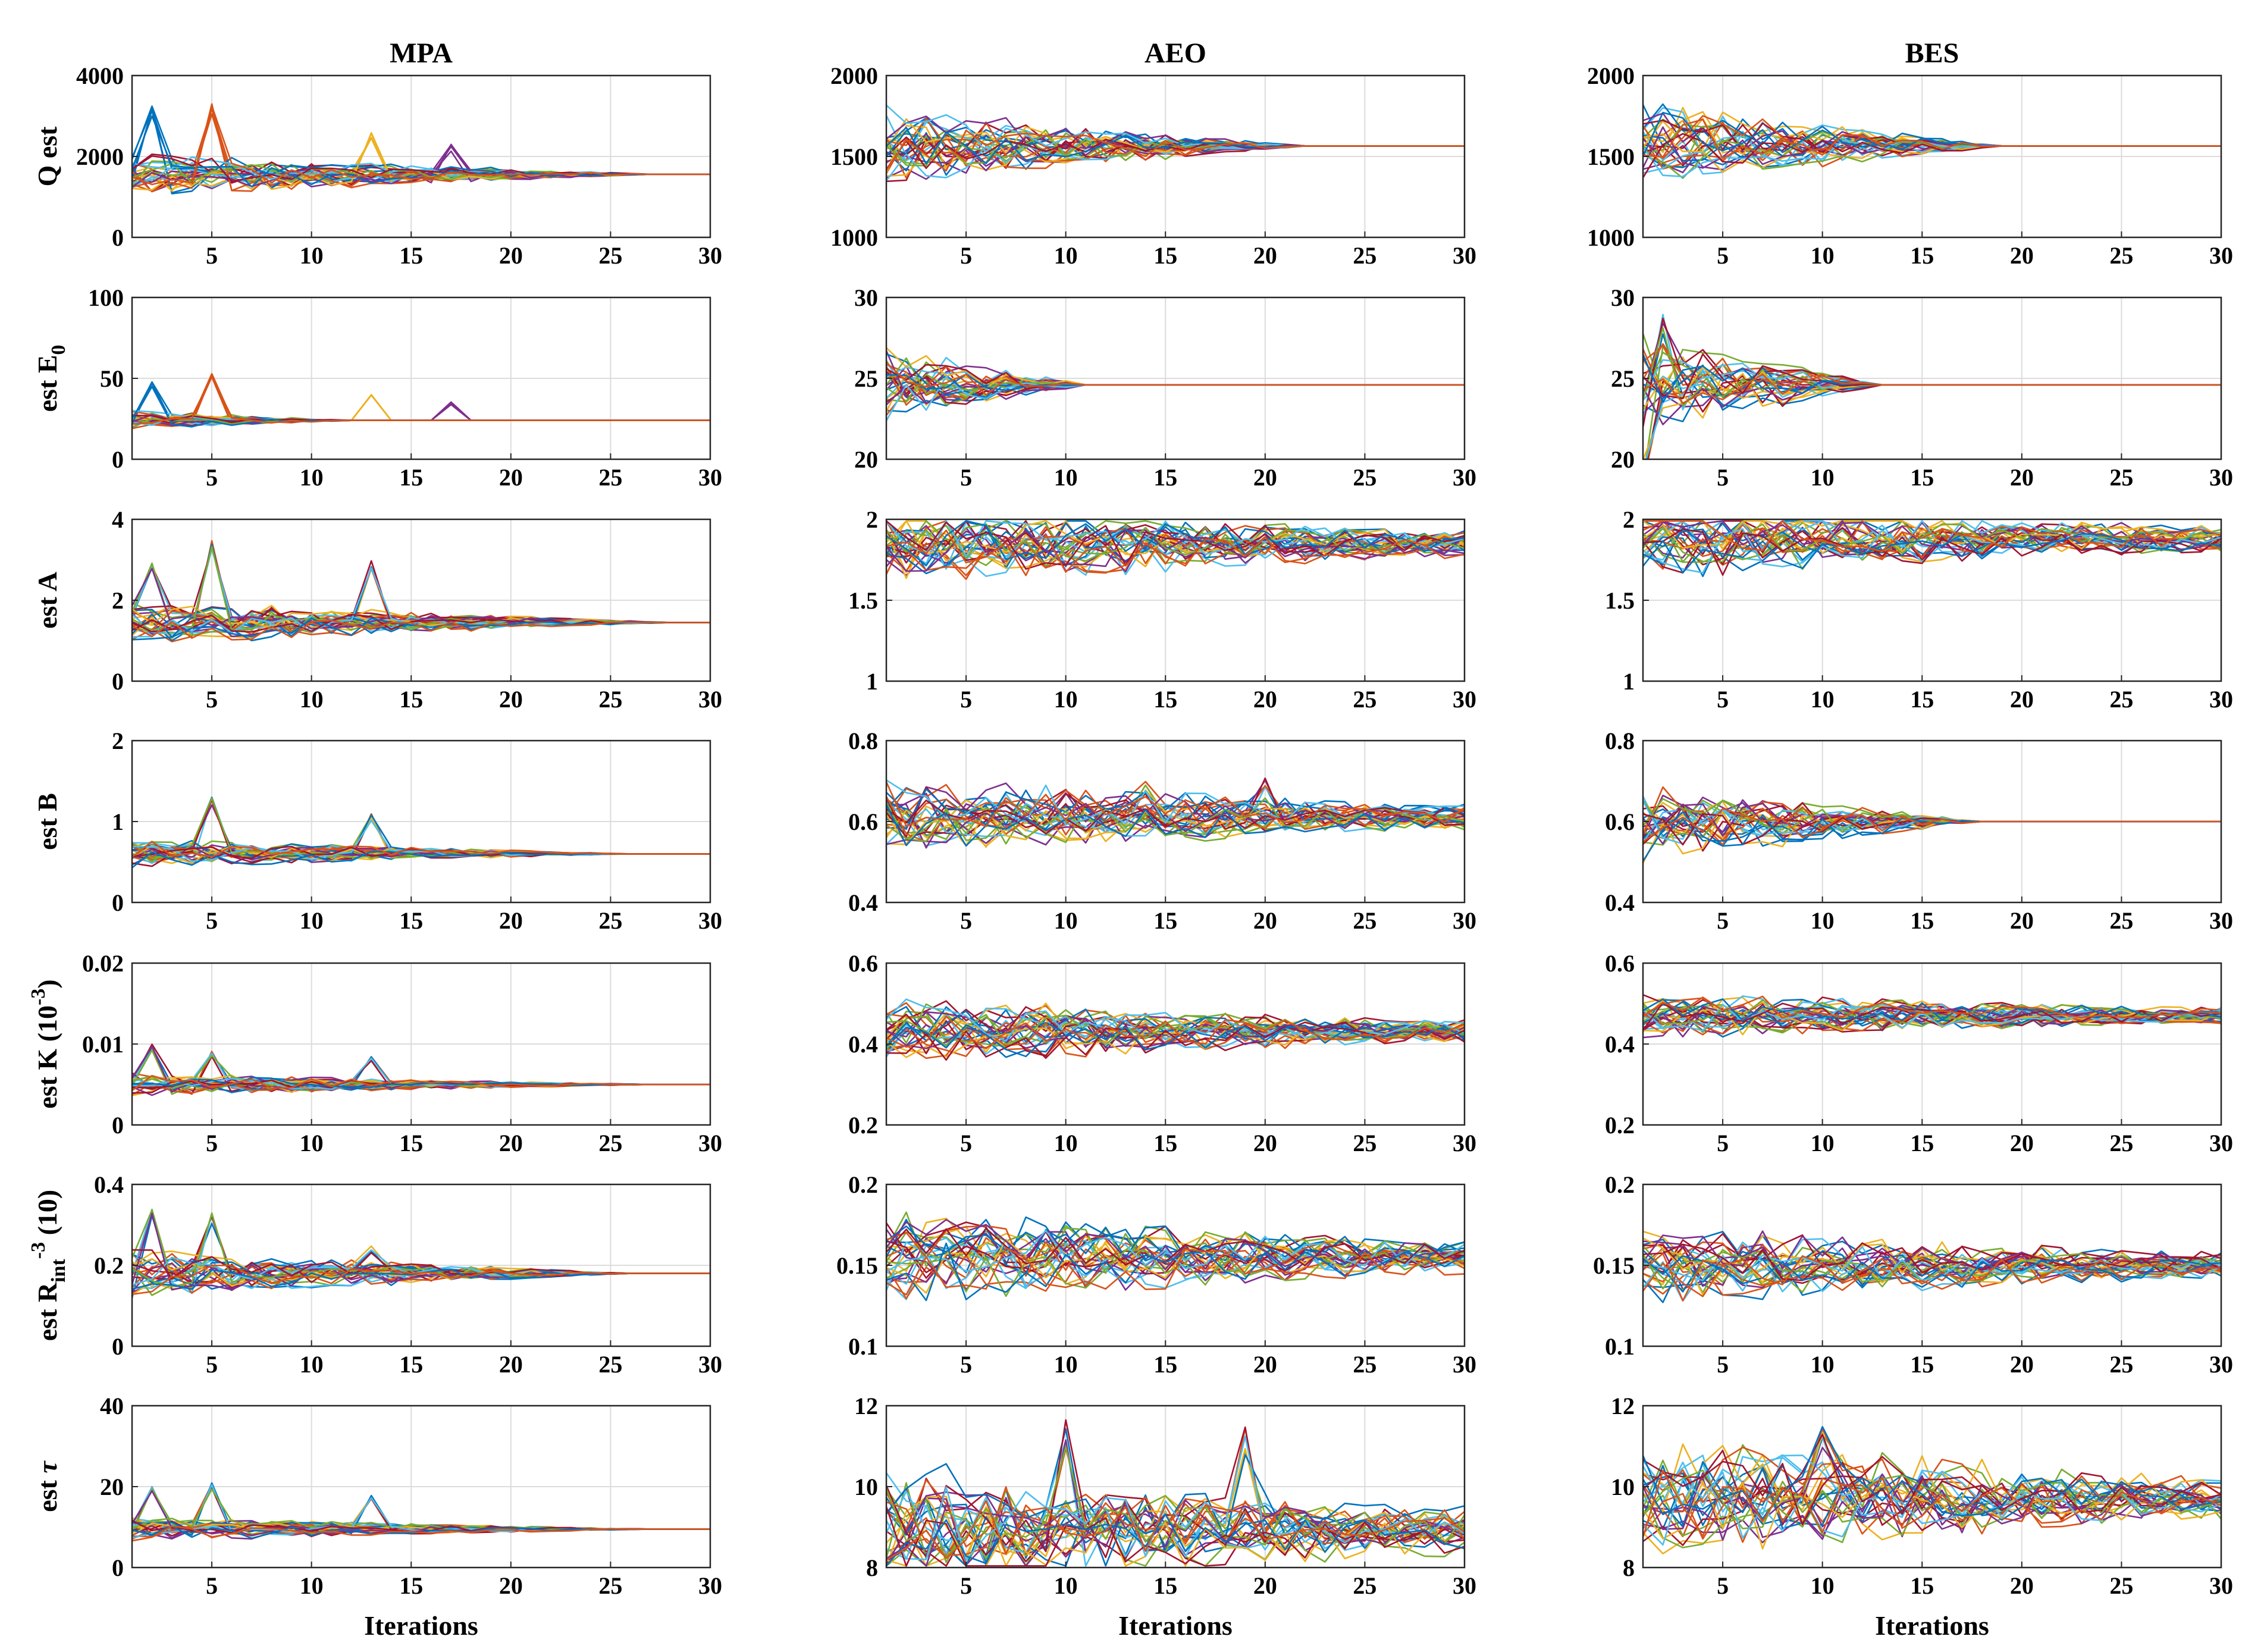 This screenshot has width=2264, height=1652. What do you see at coordinates (866, 1487) in the screenshot?
I see `y-tick-label: 10` at bounding box center [866, 1487].